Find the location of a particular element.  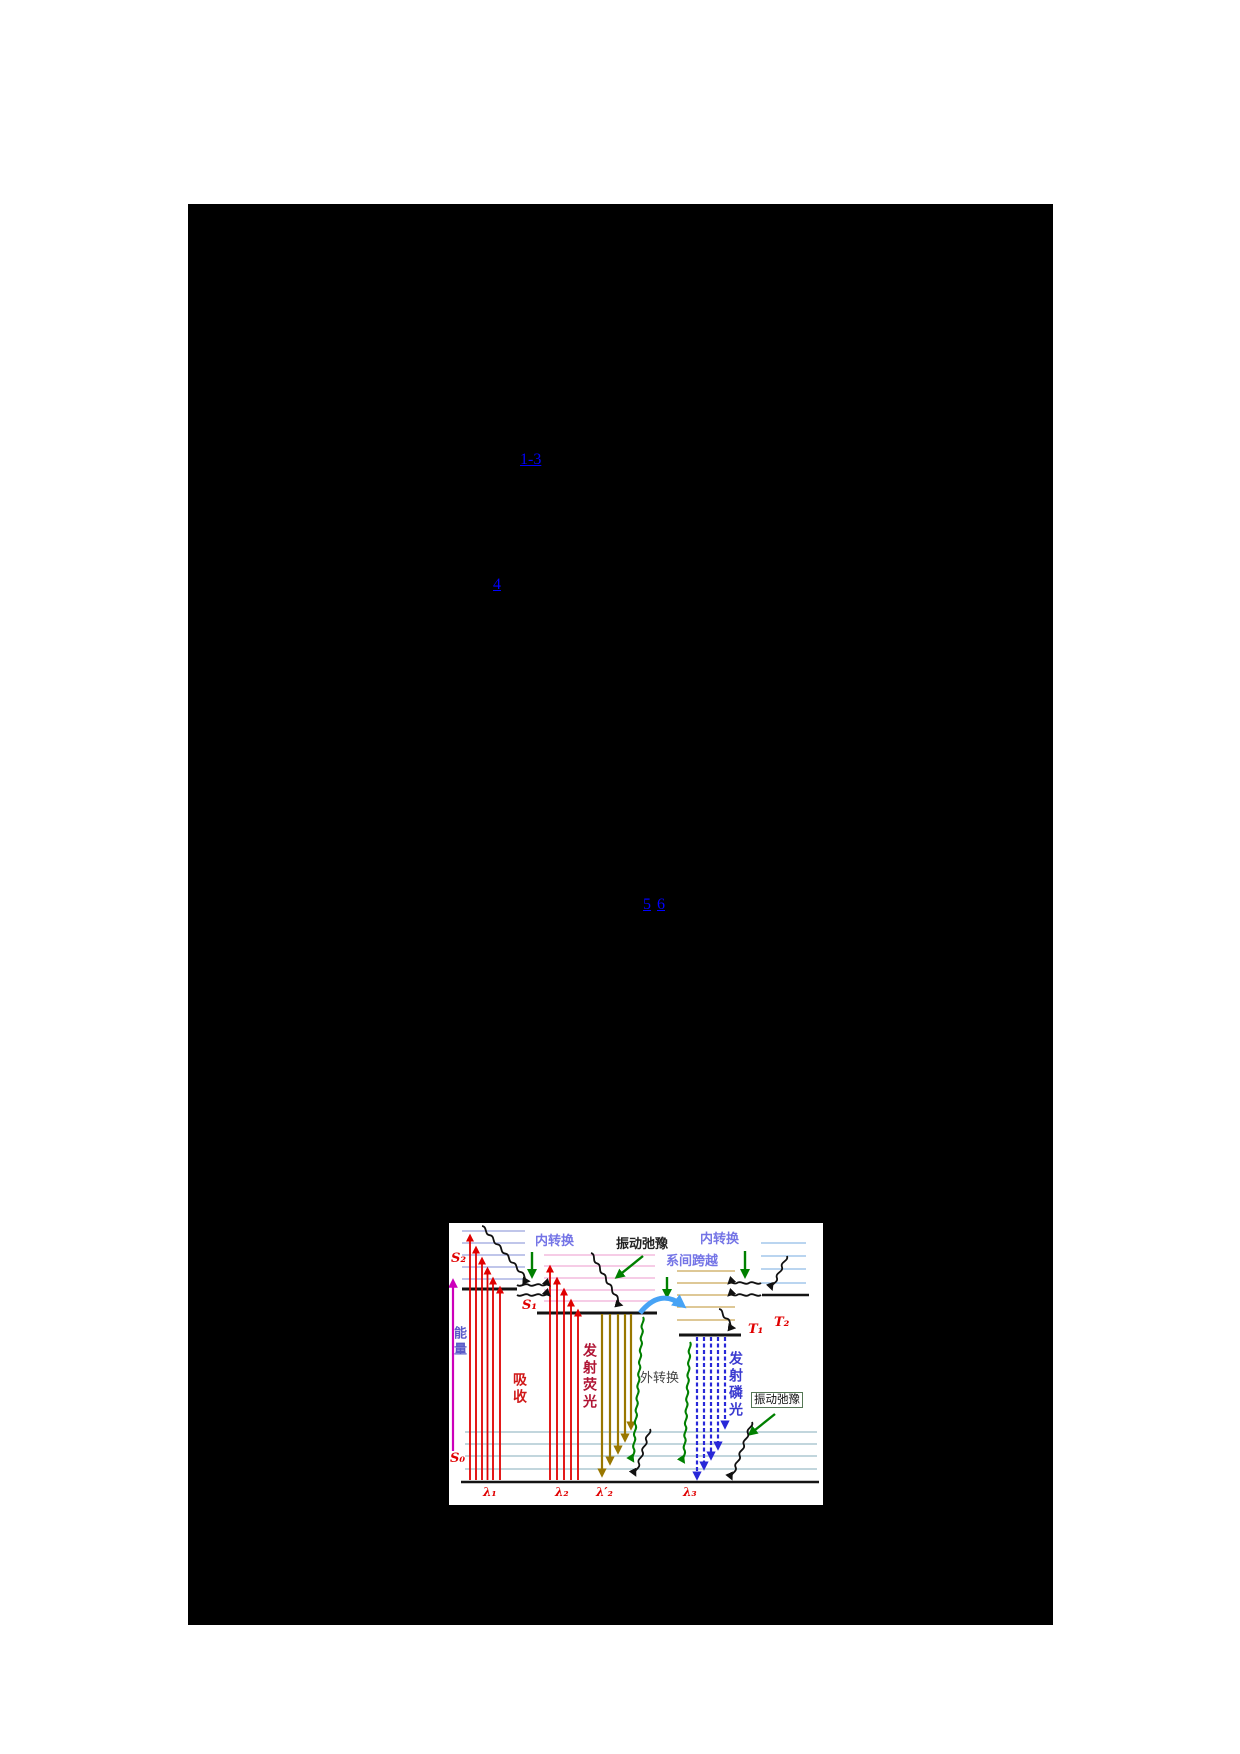

jablonski-diagram-graphics is located at coordinates (634, 1354).